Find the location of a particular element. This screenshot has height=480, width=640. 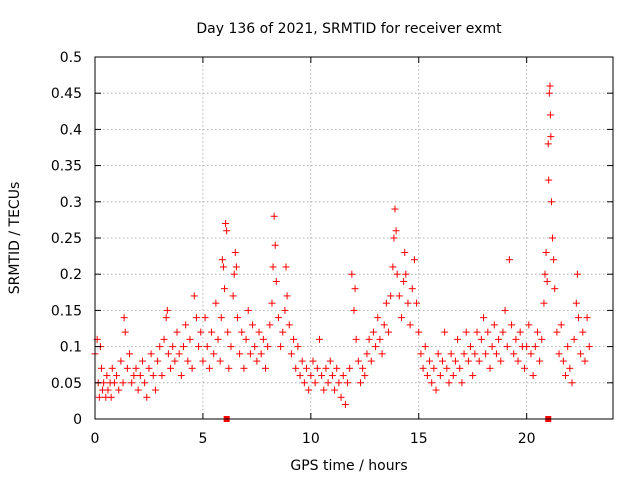

y-tick-label: 0.45 is located at coordinates (66, 94).